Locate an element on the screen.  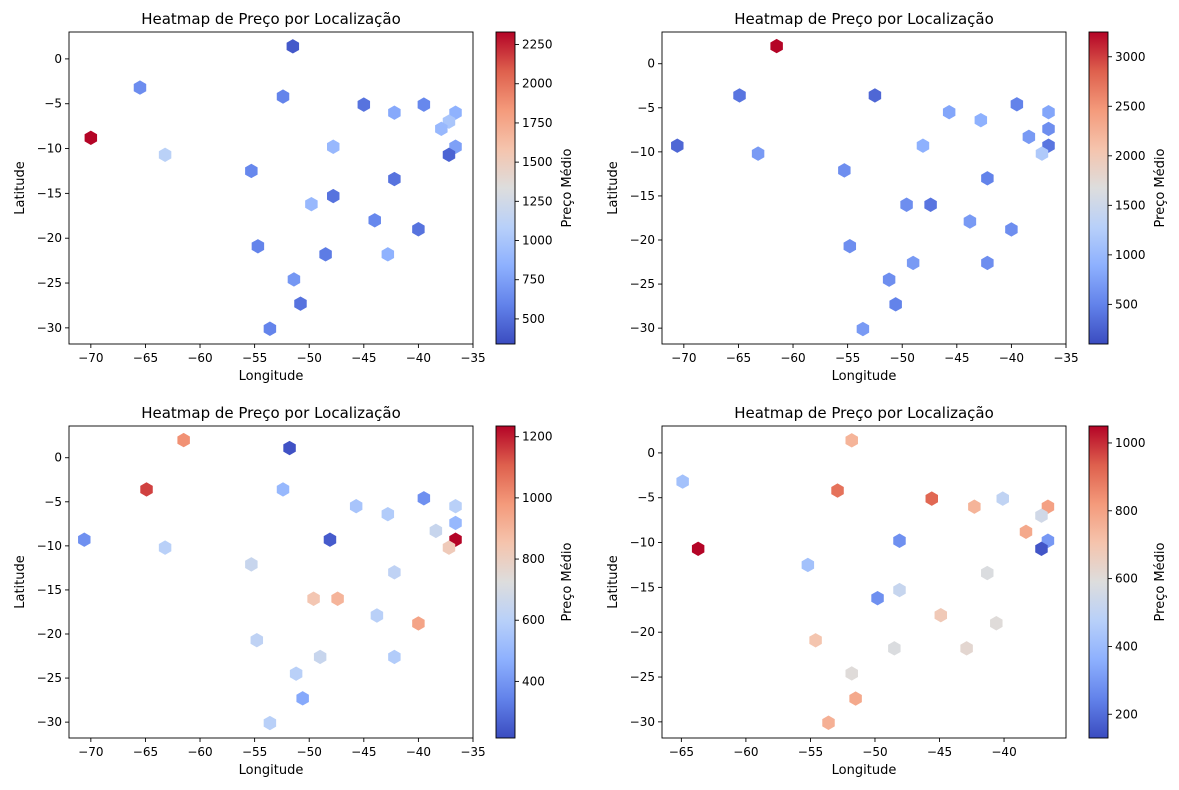
colorbar-tick-label: 600 is located at coordinates (1126, 579).